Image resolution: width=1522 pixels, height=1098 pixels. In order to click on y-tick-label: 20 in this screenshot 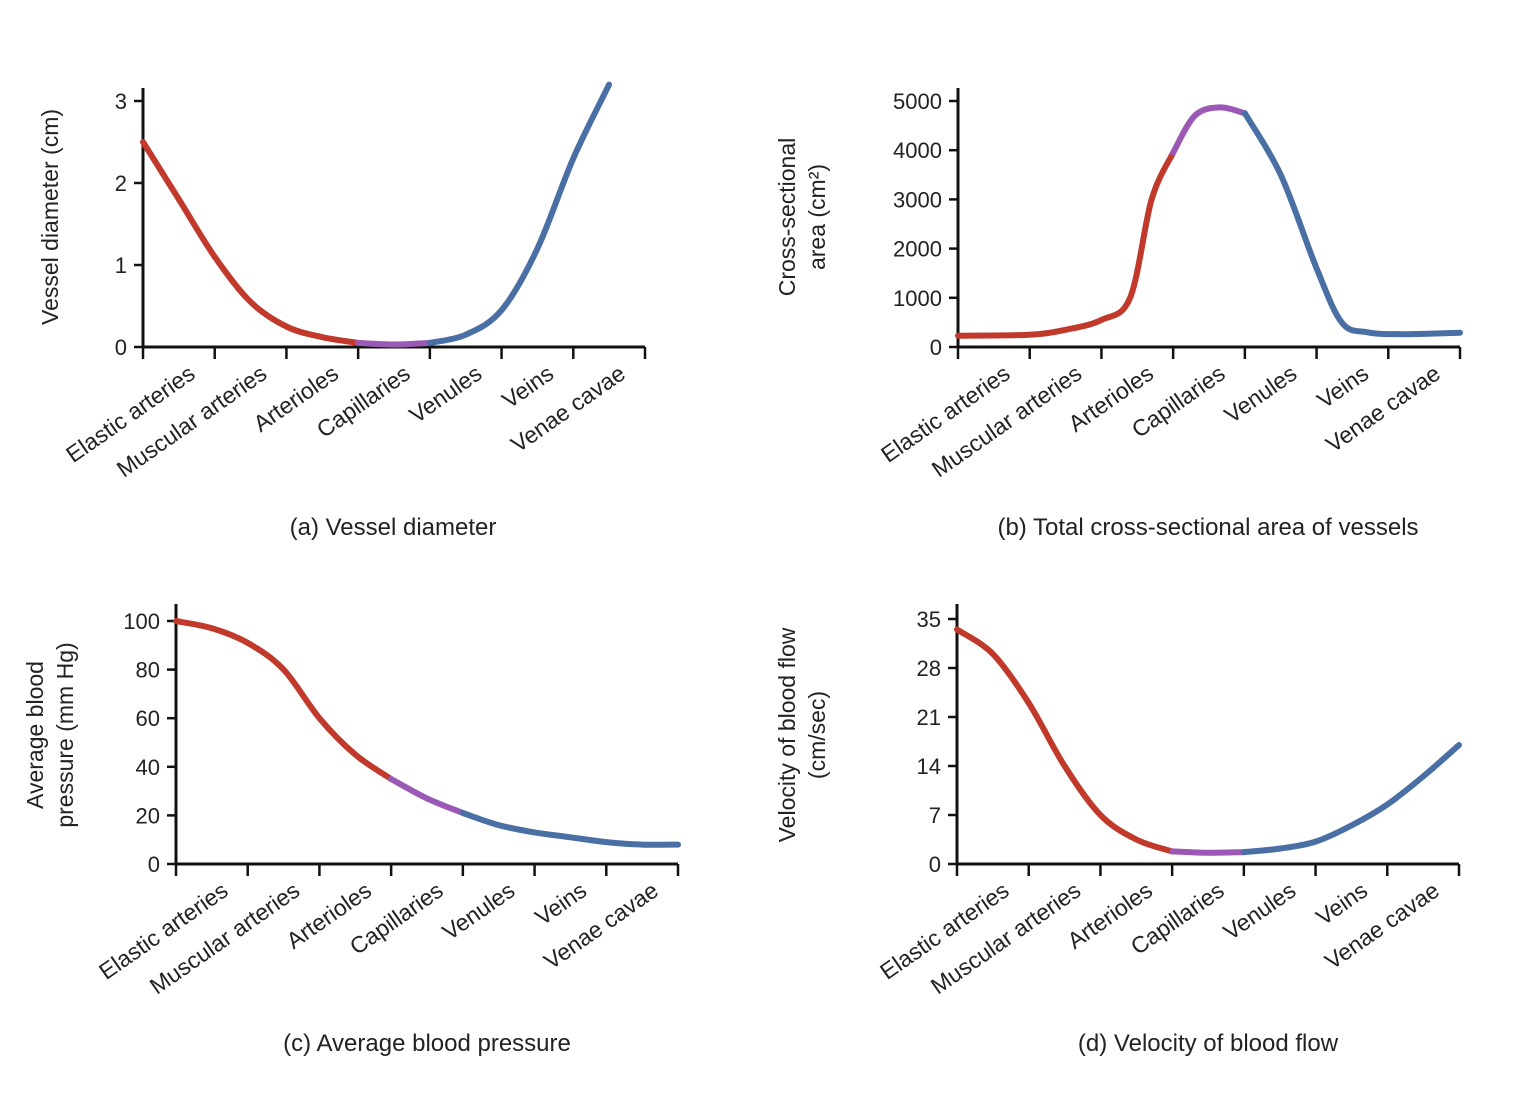, I will do `click(148, 815)`.